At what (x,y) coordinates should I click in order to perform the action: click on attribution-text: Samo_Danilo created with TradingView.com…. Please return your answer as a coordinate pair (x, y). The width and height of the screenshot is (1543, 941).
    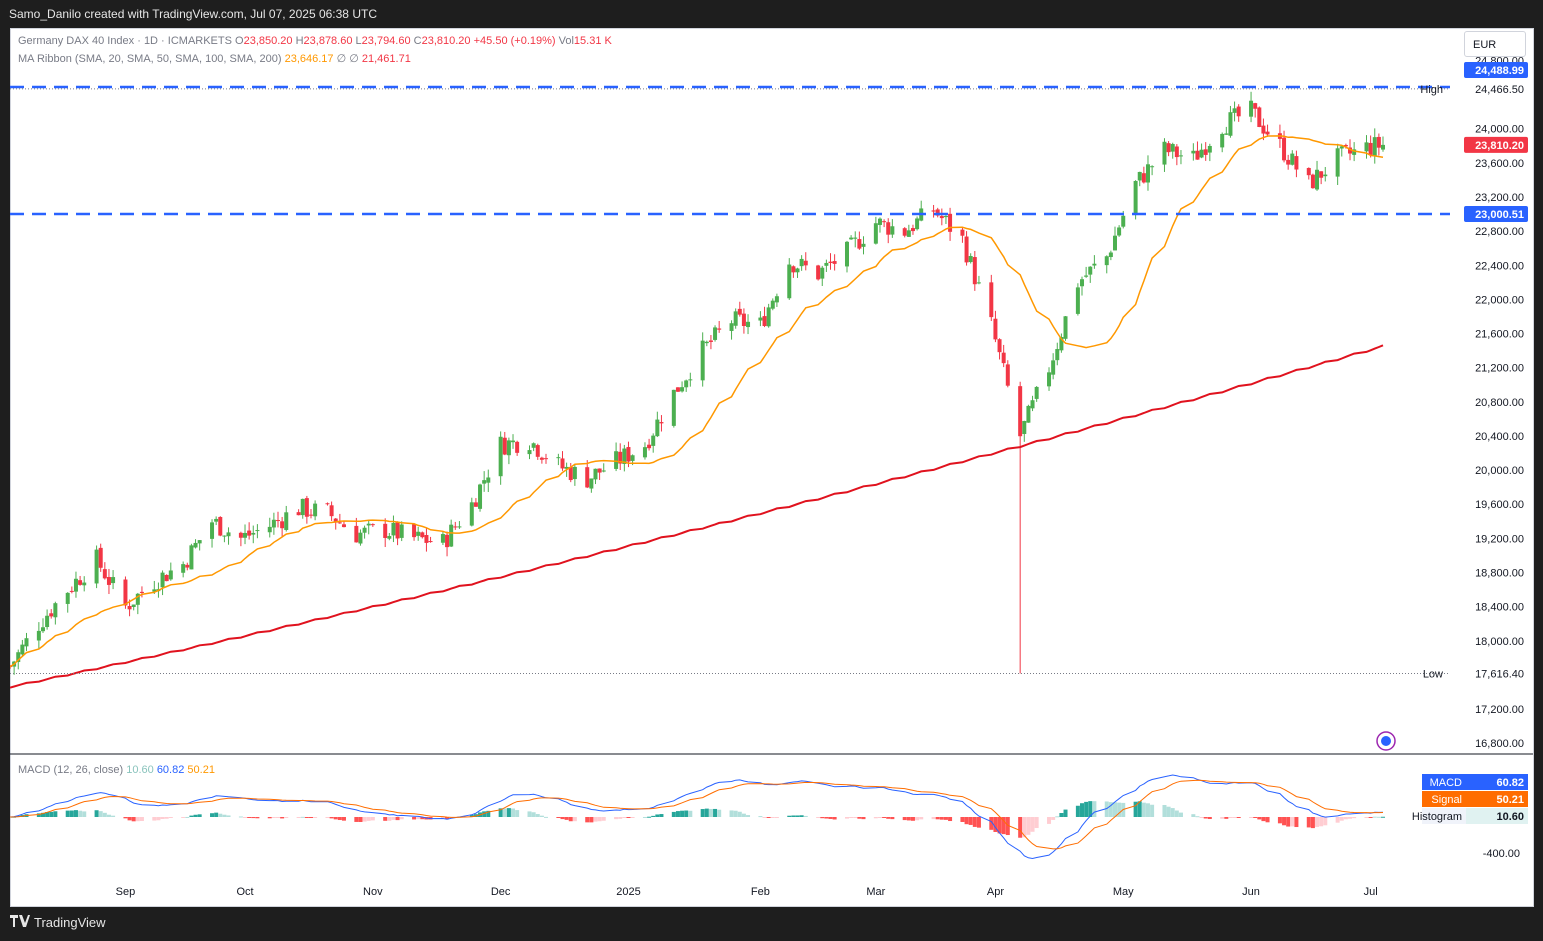
    Looking at the image, I should click on (193, 14).